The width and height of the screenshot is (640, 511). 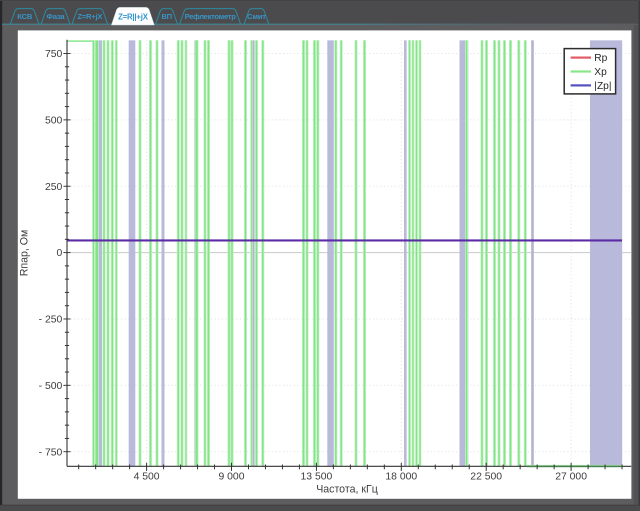 What do you see at coordinates (25, 253) in the screenshot?
I see `svg-text: Rпар, Ом` at bounding box center [25, 253].